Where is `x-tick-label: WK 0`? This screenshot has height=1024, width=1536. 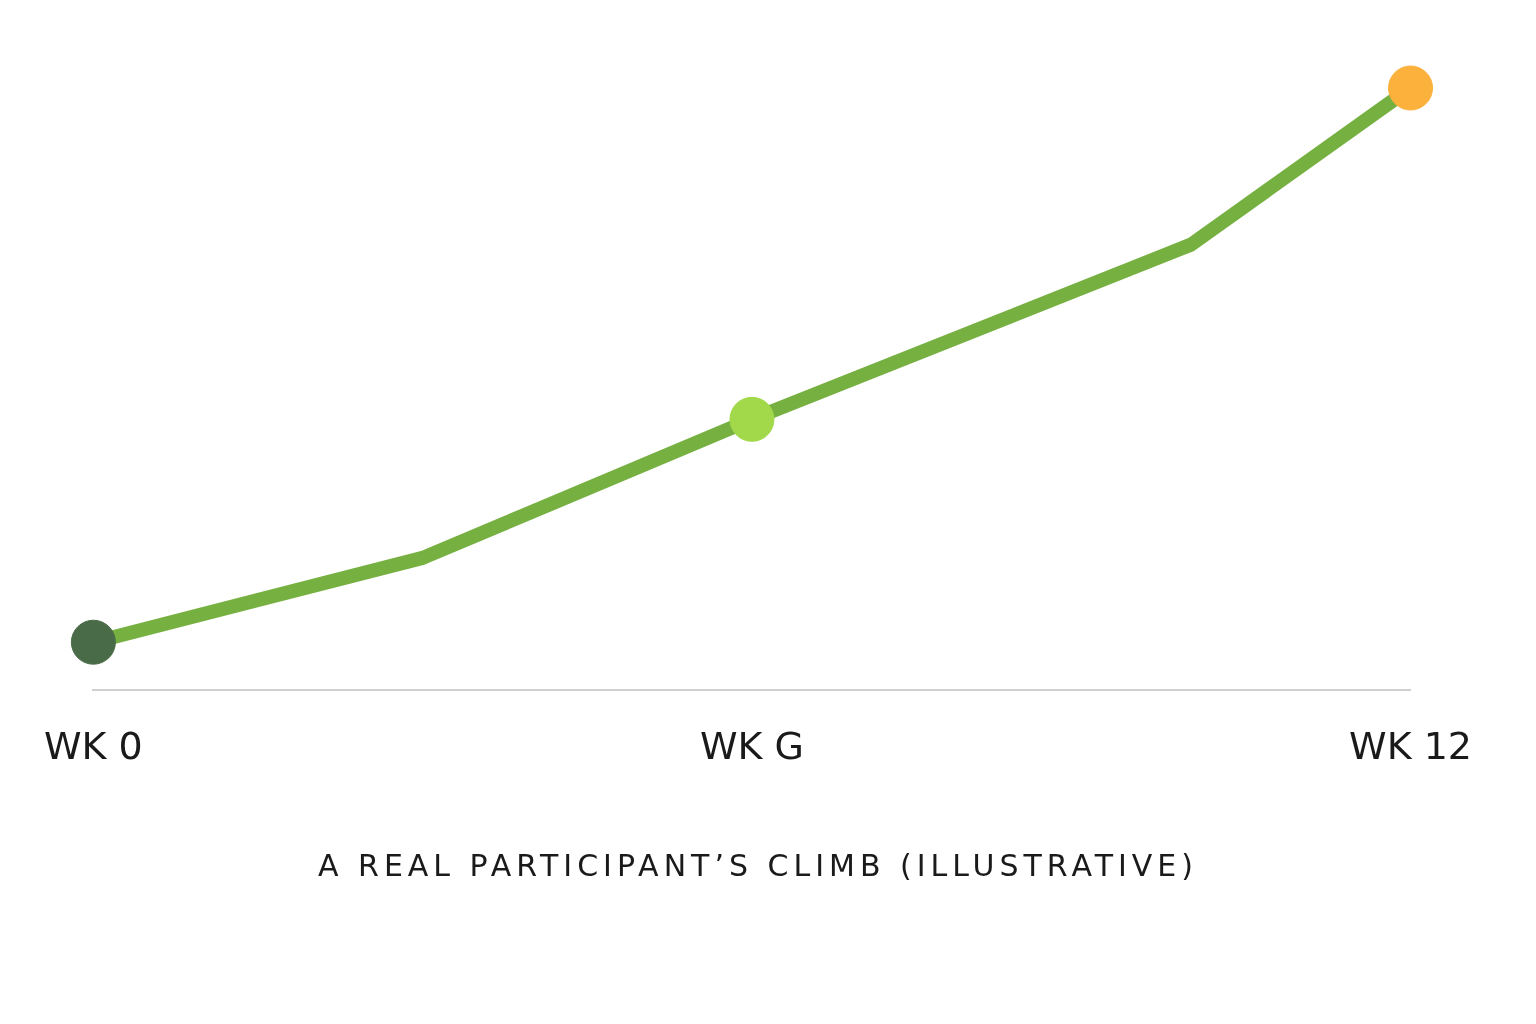 x-tick-label: WK 0 is located at coordinates (93, 746).